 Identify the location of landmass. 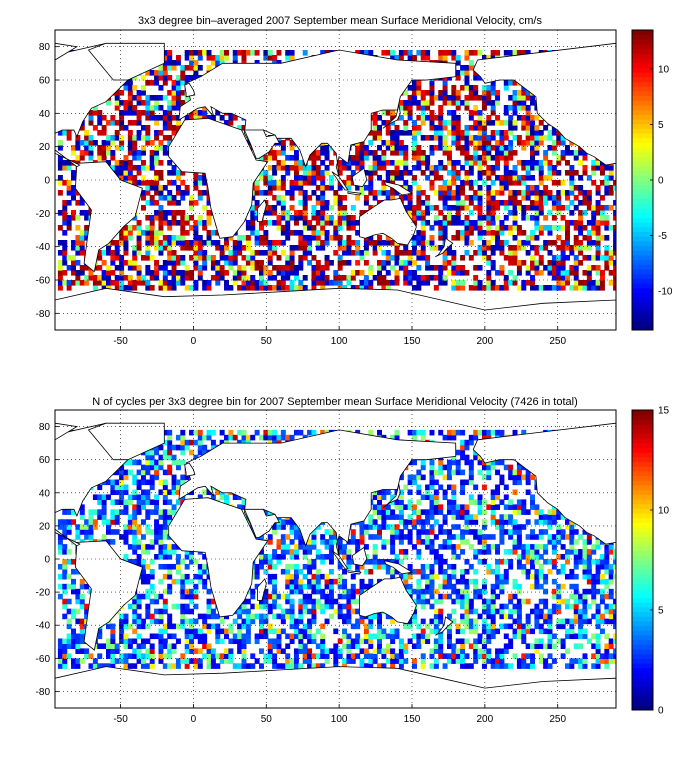
(359, 177).